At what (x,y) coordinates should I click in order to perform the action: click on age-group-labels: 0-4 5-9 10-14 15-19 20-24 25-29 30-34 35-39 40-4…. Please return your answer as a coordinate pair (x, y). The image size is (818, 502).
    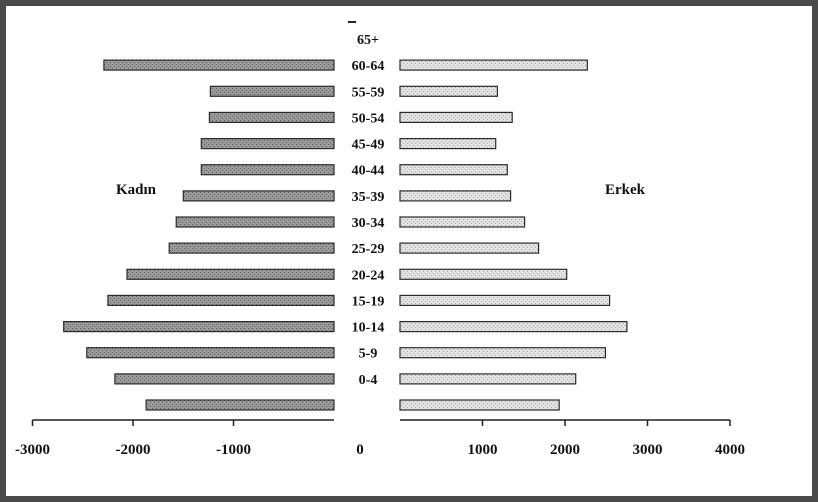
    Looking at the image, I should click on (366, 204).